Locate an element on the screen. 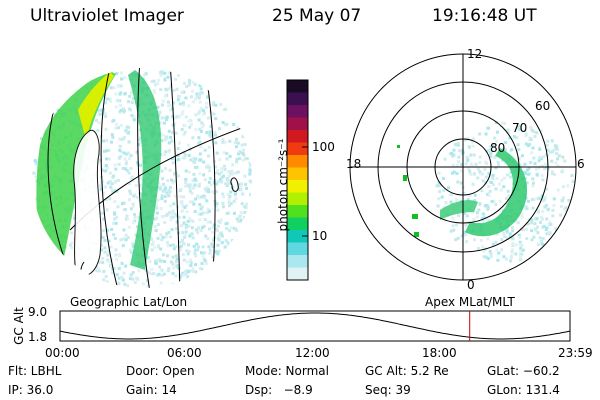 The width and height of the screenshot is (600, 400). colorbar-unit-label: photon cm⁻²s⁻¹ is located at coordinates (283, 185).